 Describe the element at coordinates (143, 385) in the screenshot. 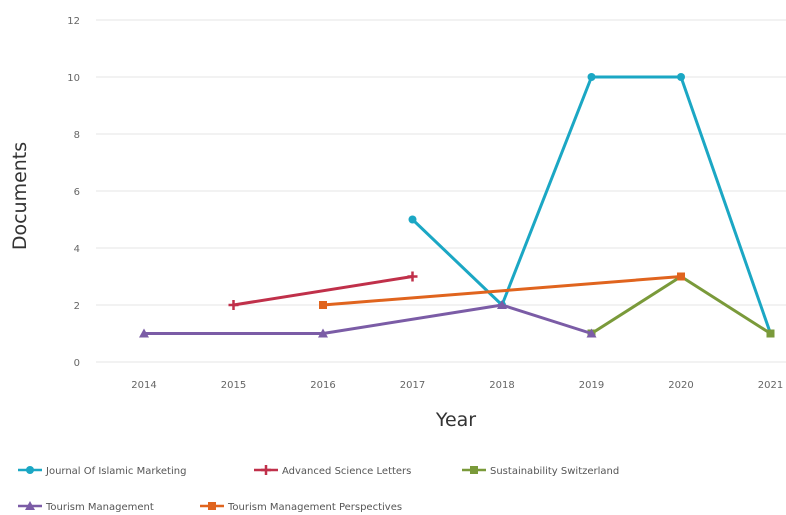

I see `x-tick-label: 2014` at that location.